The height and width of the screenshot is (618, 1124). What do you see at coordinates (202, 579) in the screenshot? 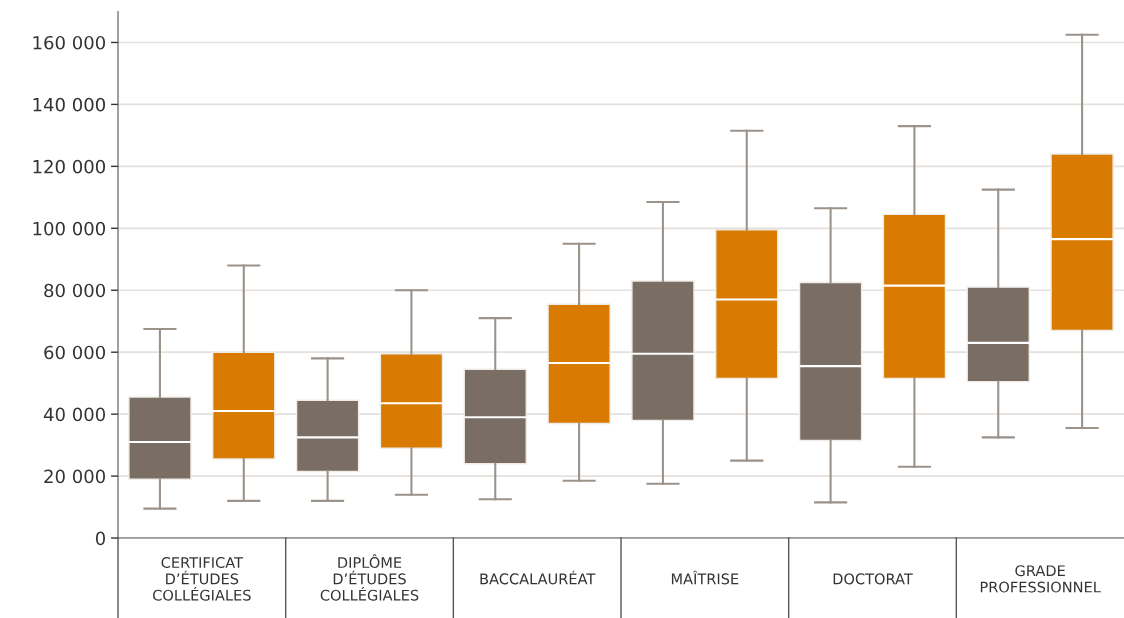
I see `x-tick-label: CERTIFICAT D’ÉTUDES COLLÉGIALES` at bounding box center [202, 579].